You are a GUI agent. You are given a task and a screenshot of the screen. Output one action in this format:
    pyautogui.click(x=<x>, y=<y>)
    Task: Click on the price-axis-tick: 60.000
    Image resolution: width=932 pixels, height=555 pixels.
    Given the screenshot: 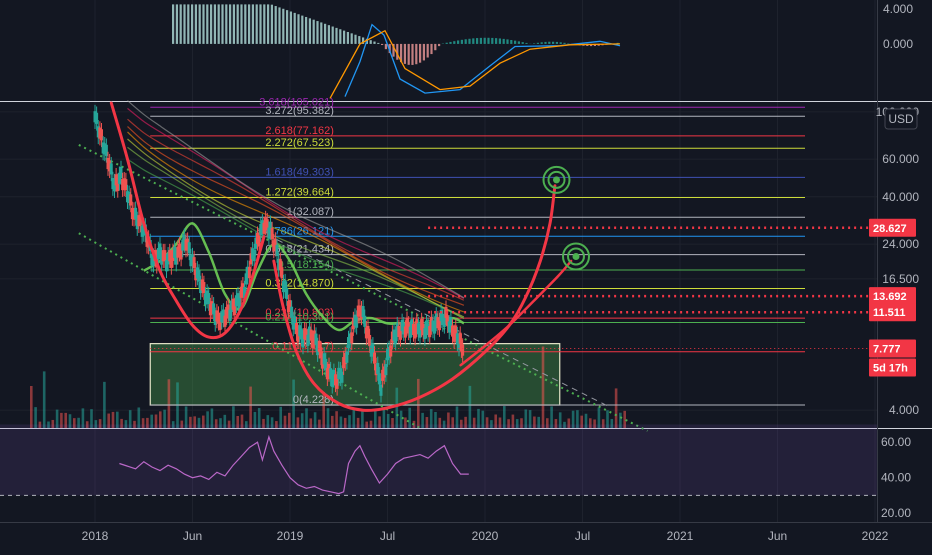 What is the action you would take?
    pyautogui.click(x=900, y=159)
    